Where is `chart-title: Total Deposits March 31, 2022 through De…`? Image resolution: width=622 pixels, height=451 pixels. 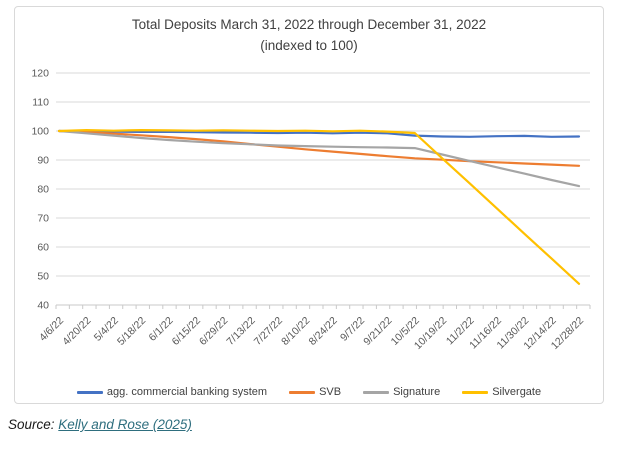 chart-title: Total Deposits March 31, 2022 through De… is located at coordinates (309, 35).